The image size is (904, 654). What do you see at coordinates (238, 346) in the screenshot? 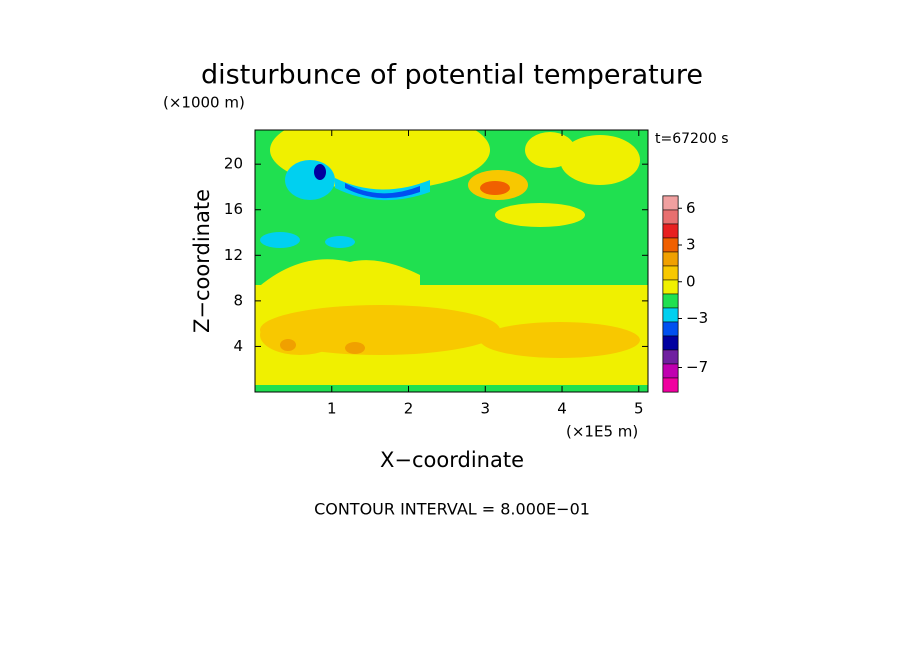
I see `y-tick-label: 4` at bounding box center [238, 346].